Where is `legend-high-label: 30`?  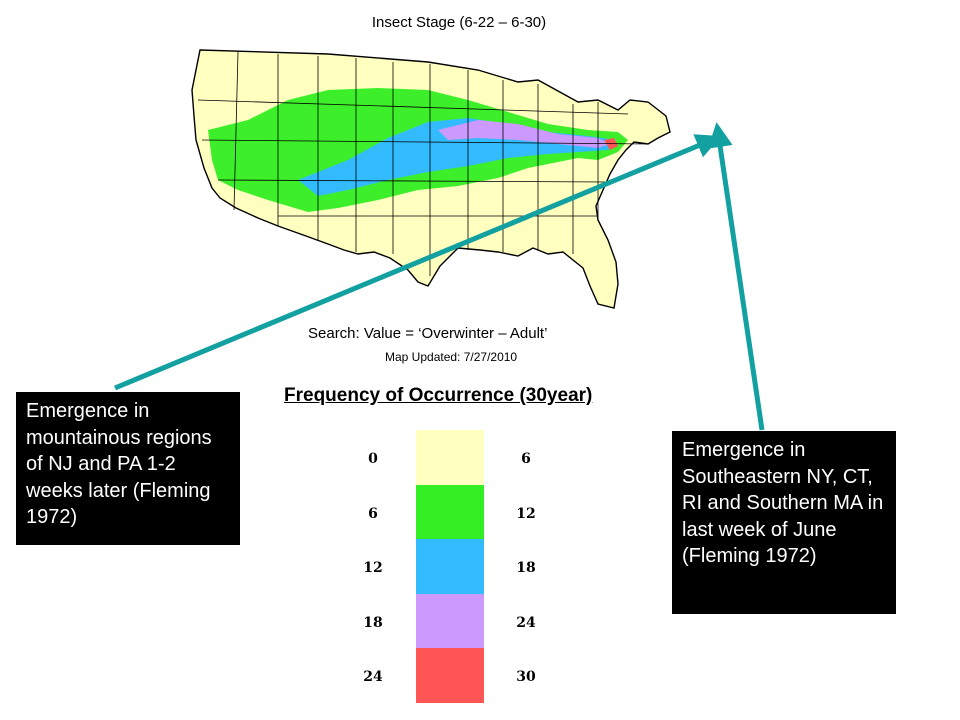 legend-high-label: 30 is located at coordinates (526, 677).